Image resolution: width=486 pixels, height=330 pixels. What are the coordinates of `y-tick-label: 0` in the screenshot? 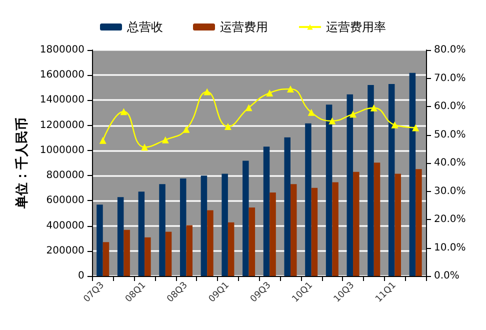 It's located at (81, 276).